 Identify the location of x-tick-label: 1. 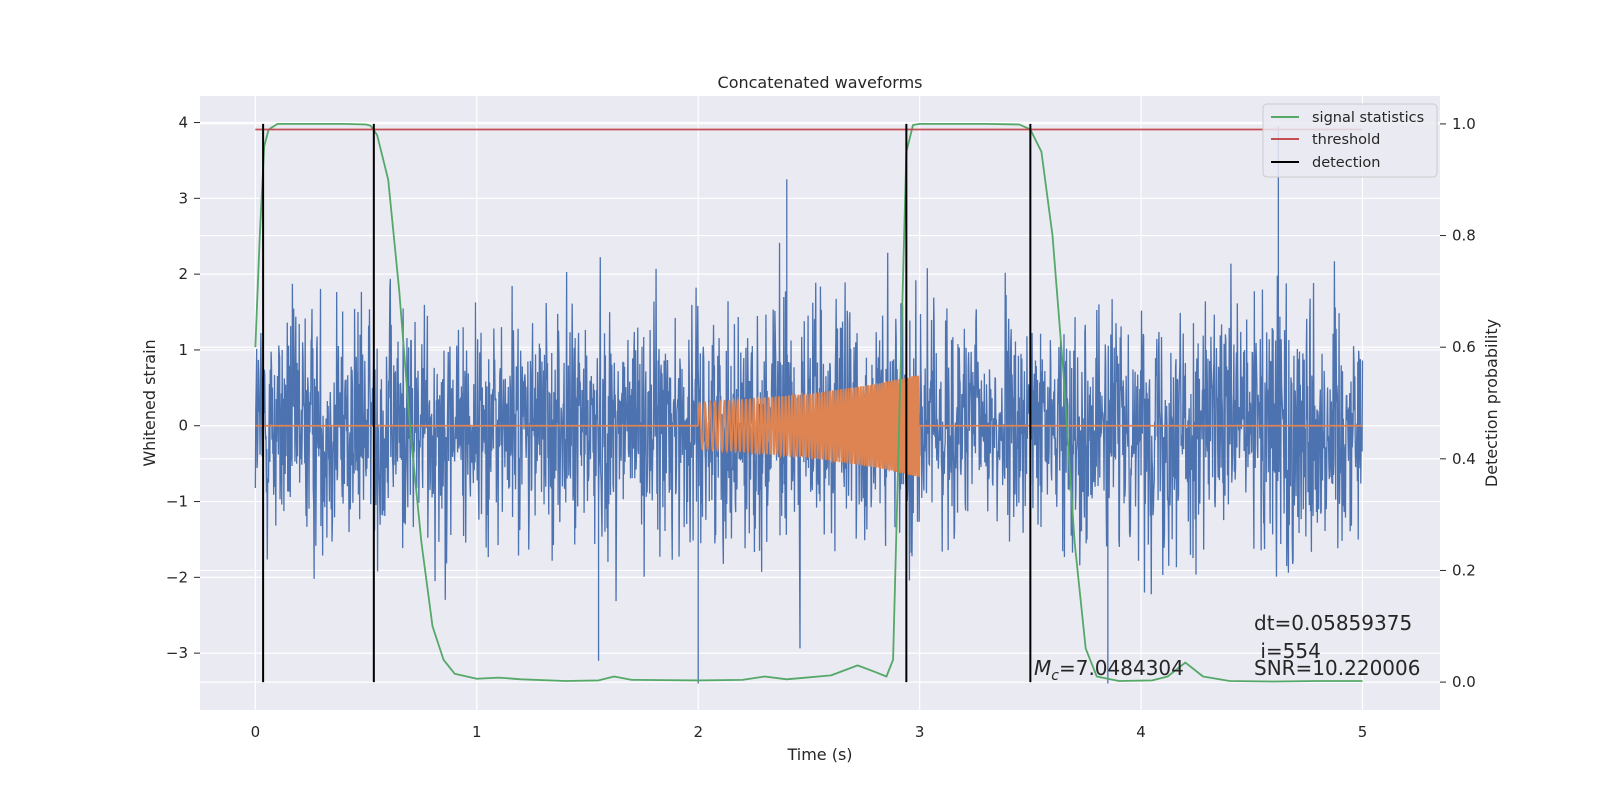
(477, 732).